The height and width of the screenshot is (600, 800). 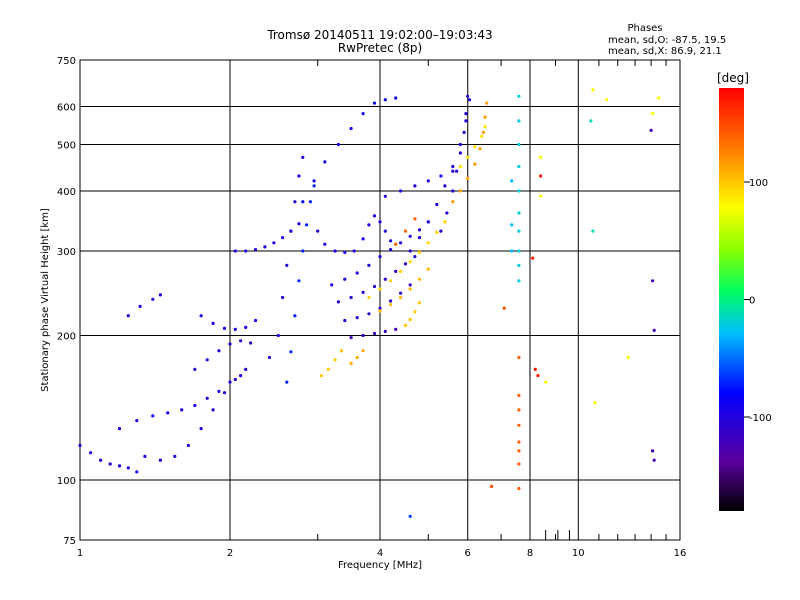 I want to click on x-tick-label: 8, so click(x=530, y=553).